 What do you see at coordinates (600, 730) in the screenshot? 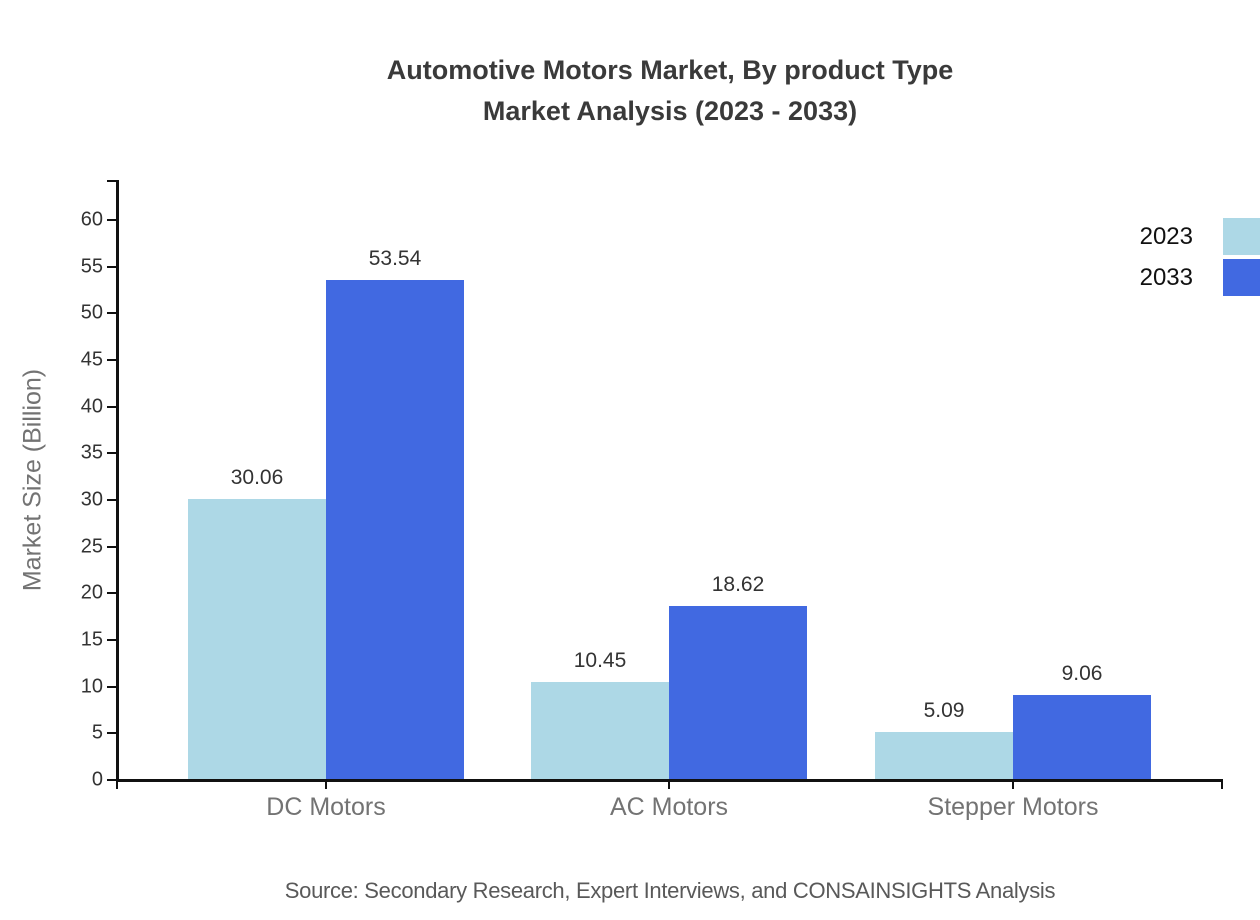
I see `bar-2023-ac-motors` at bounding box center [600, 730].